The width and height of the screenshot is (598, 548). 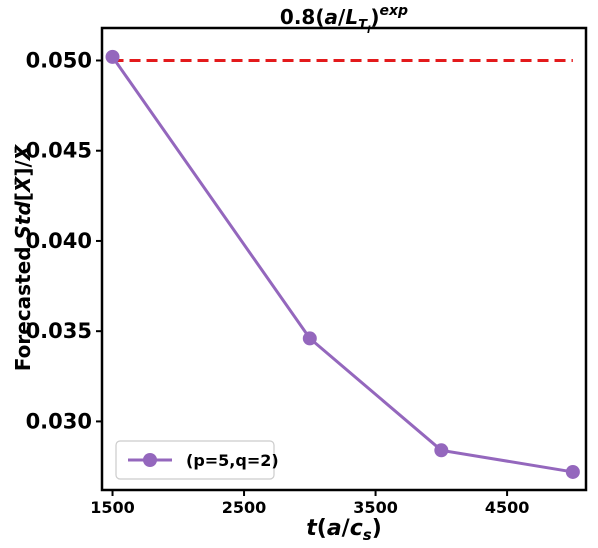 I want to click on legend-label: (p=5,q=2), so click(x=232, y=460).